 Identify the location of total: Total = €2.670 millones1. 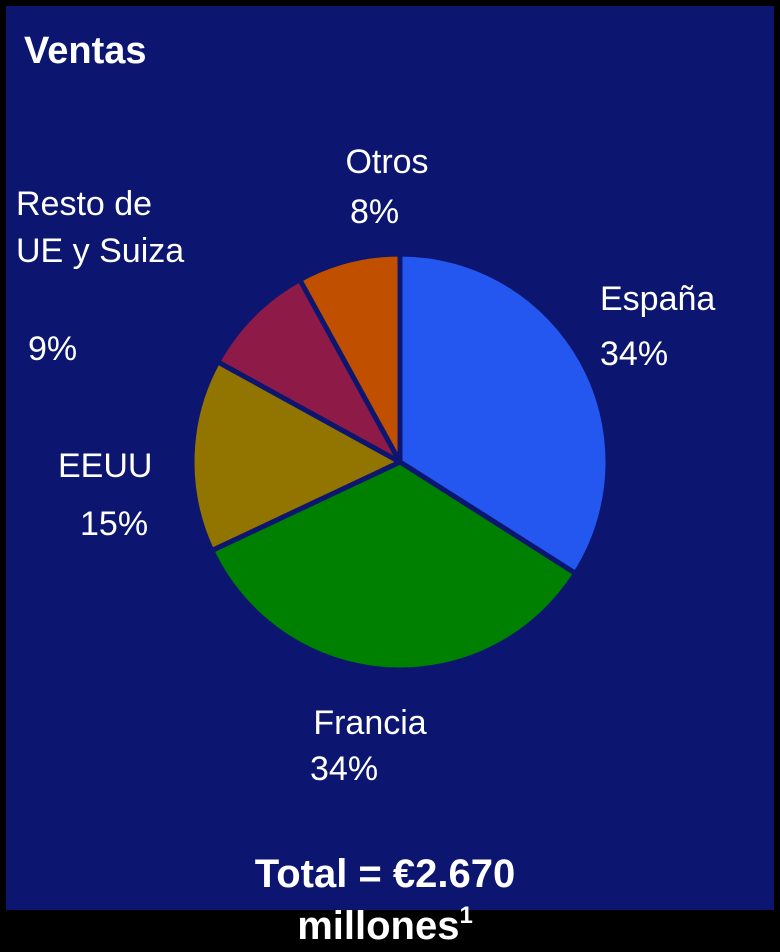
(385, 900).